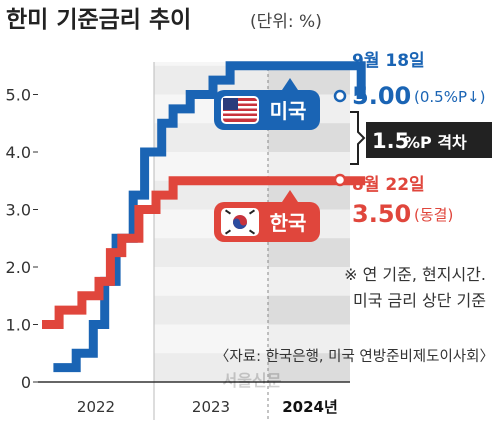 Image resolution: width=500 pixels, height=423 pixels. What do you see at coordinates (354, 356) in the screenshot?
I see `source-label: 〈자료: 한국은행, 미국 연방준비제도이사회〉` at bounding box center [354, 356].